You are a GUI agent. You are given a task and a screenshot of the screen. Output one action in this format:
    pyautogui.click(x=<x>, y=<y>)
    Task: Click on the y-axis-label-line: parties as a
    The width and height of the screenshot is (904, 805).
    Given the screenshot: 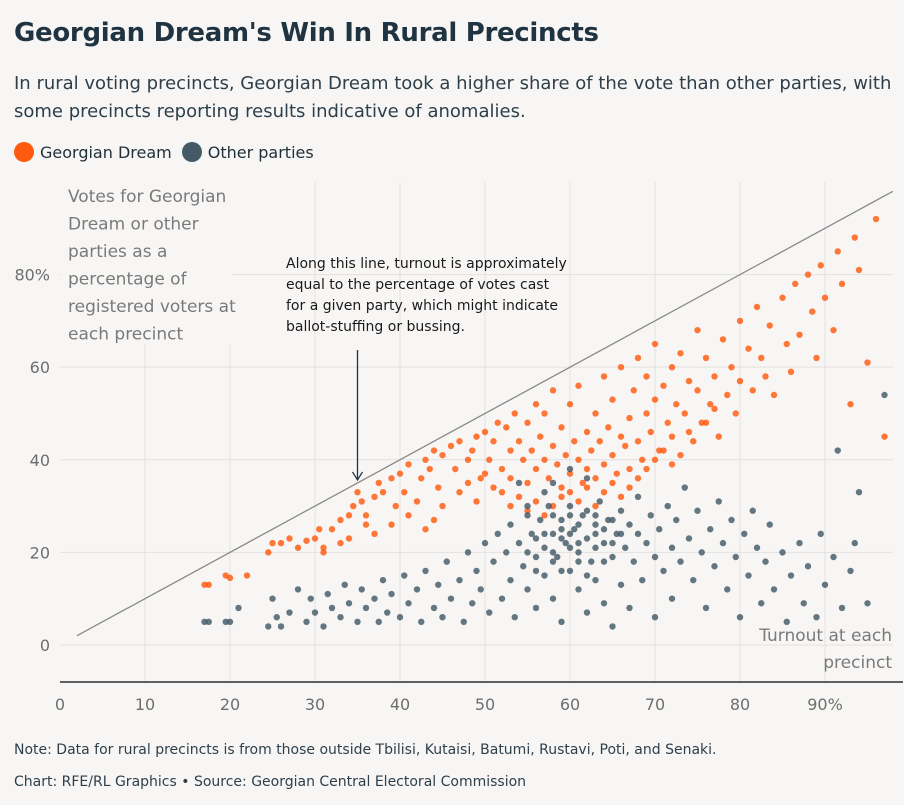 What is the action you would take?
    pyautogui.click(x=117, y=252)
    